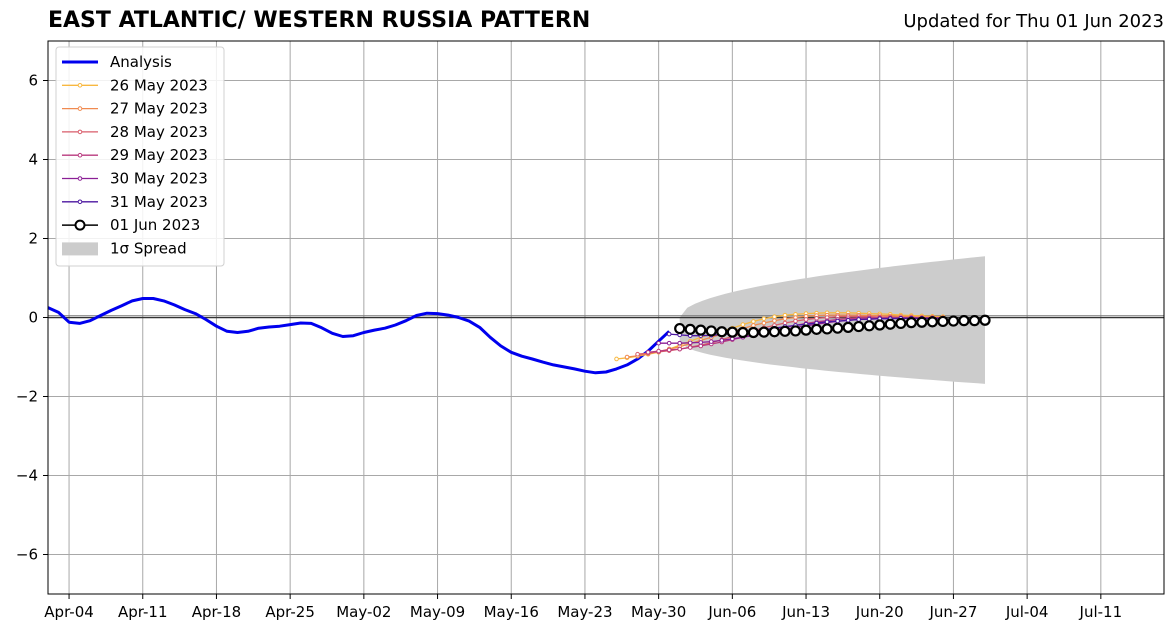 This screenshot has height=633, width=1176. I want to click on legend-label: 31 May 2023, so click(159, 202).